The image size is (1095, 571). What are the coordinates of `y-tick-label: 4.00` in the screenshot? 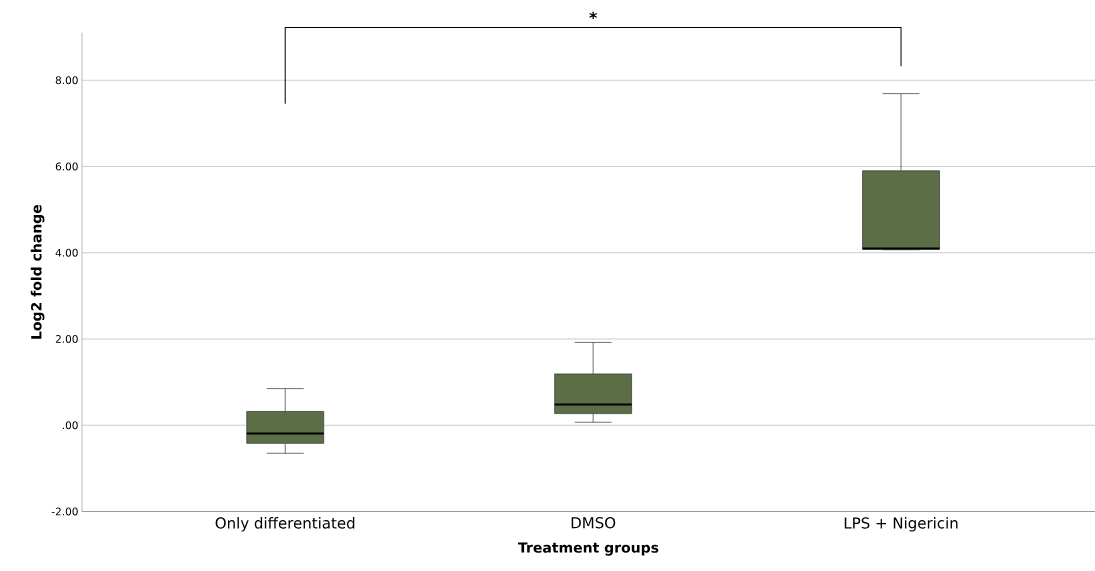 It's located at (66, 252).